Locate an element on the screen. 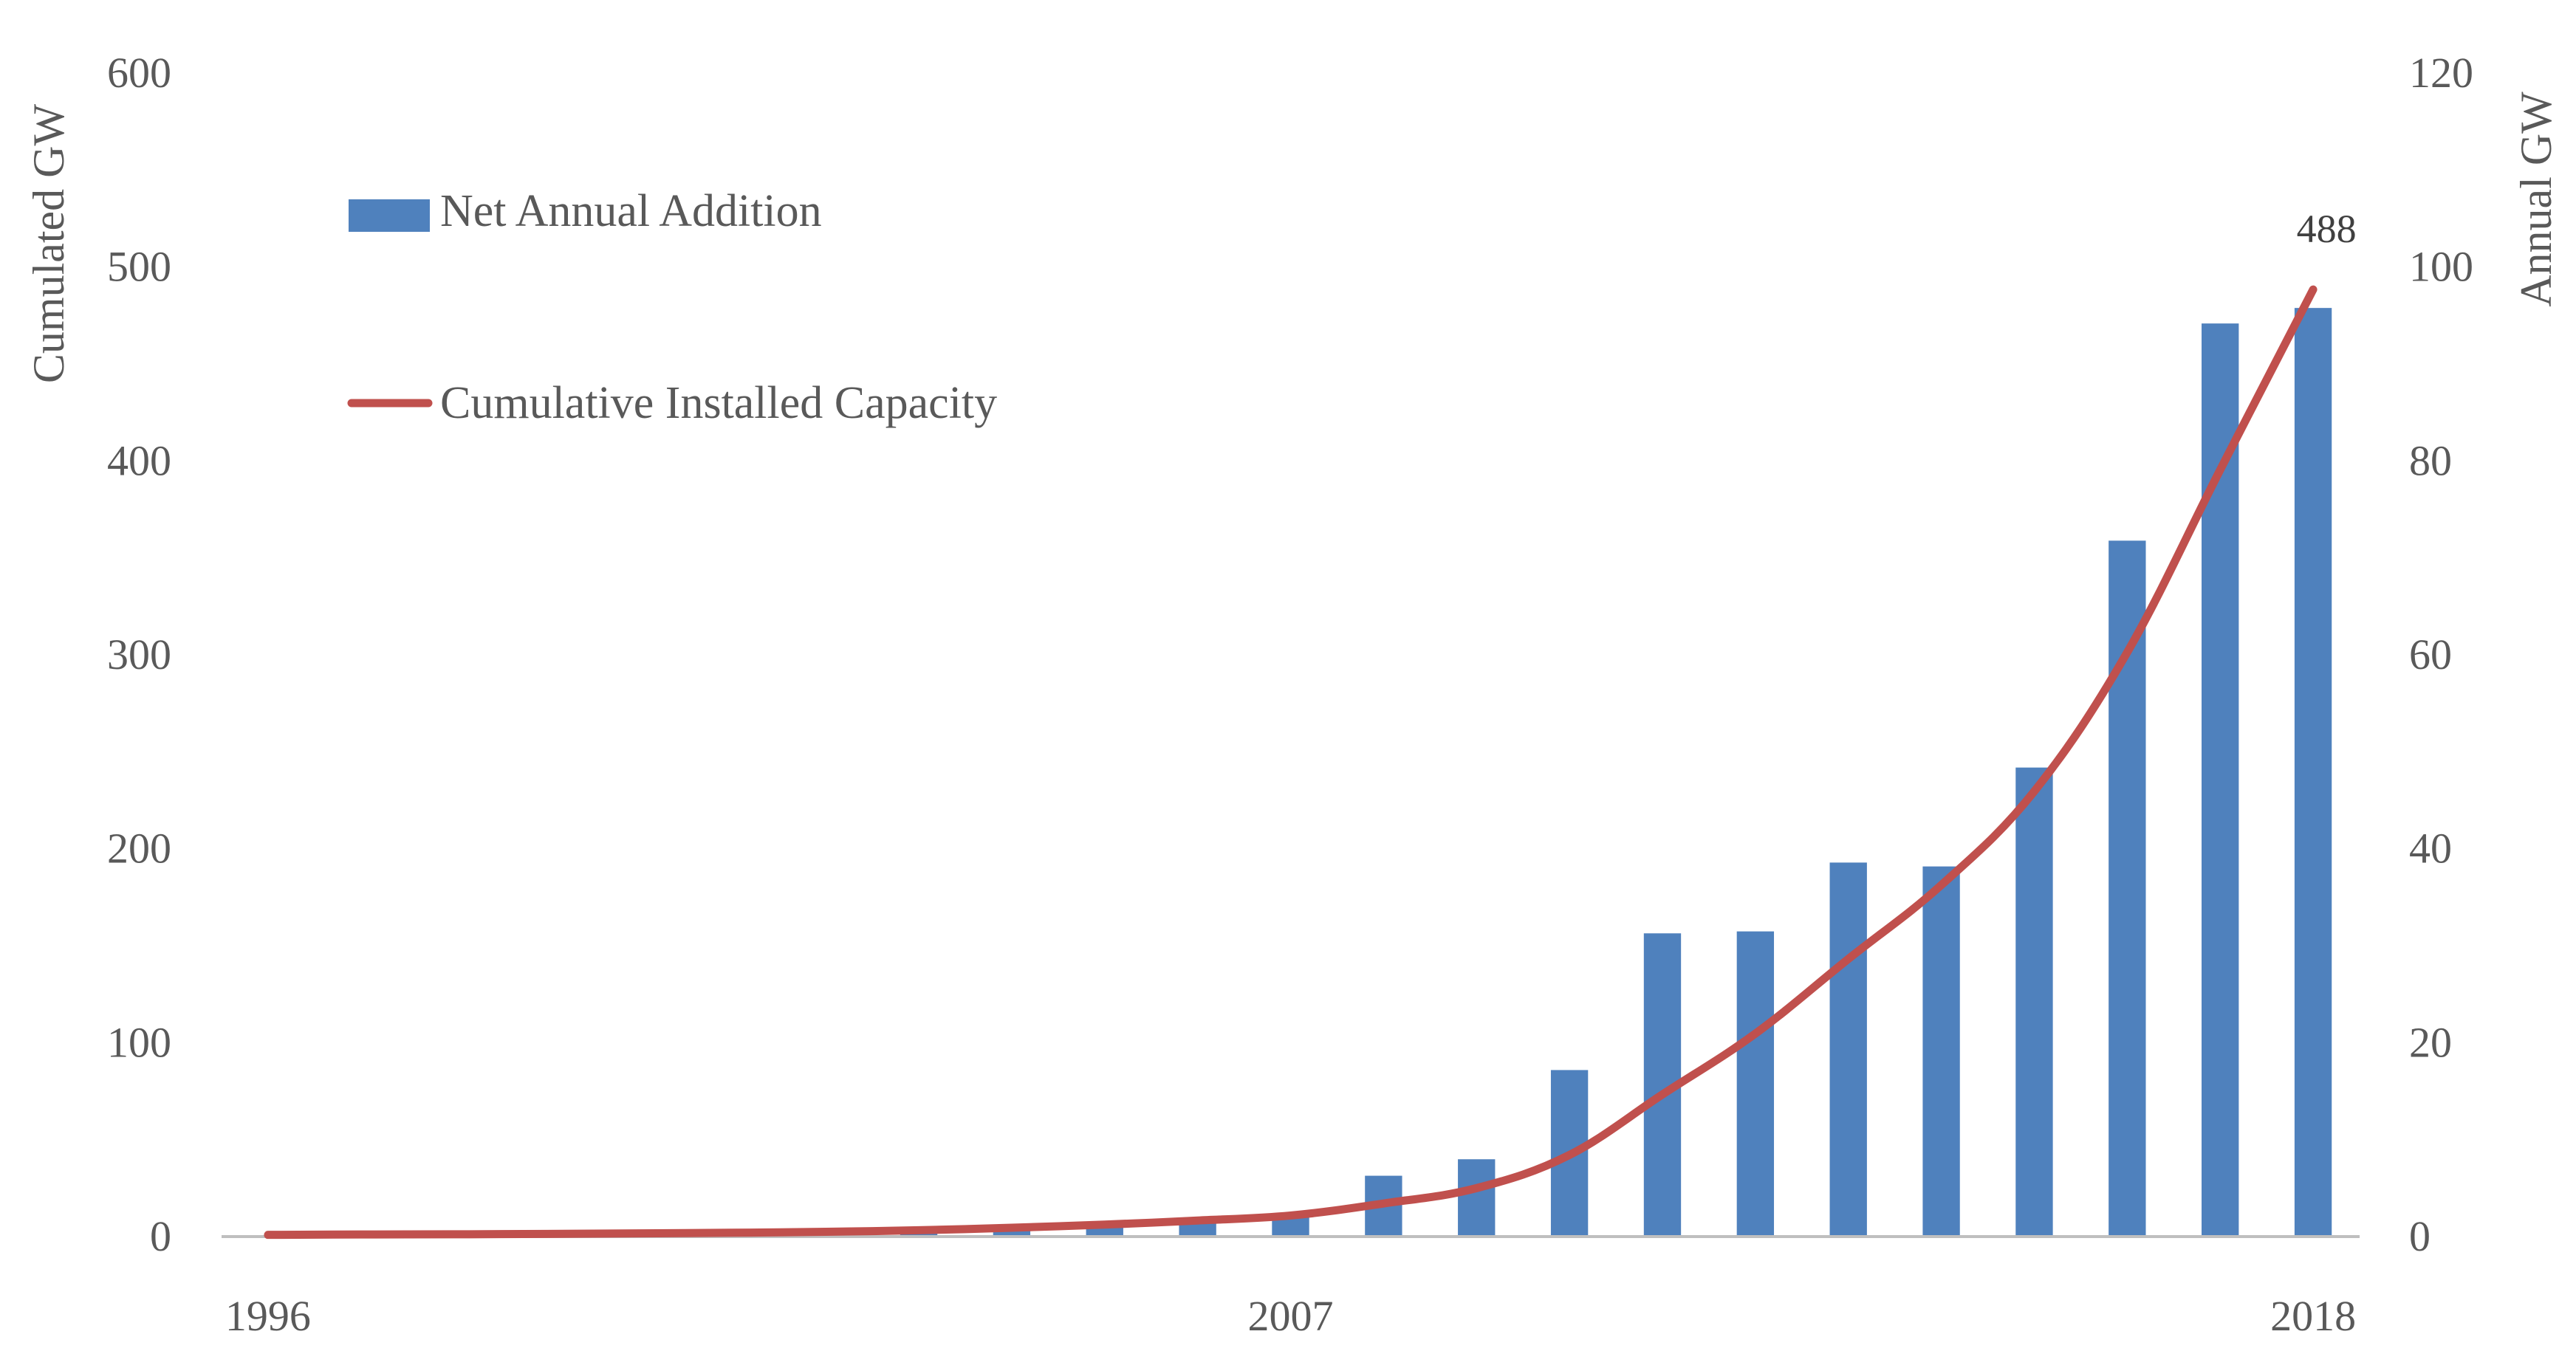 This screenshot has height=1368, width=2576. left-axis-tick: 500 is located at coordinates (139, 267).